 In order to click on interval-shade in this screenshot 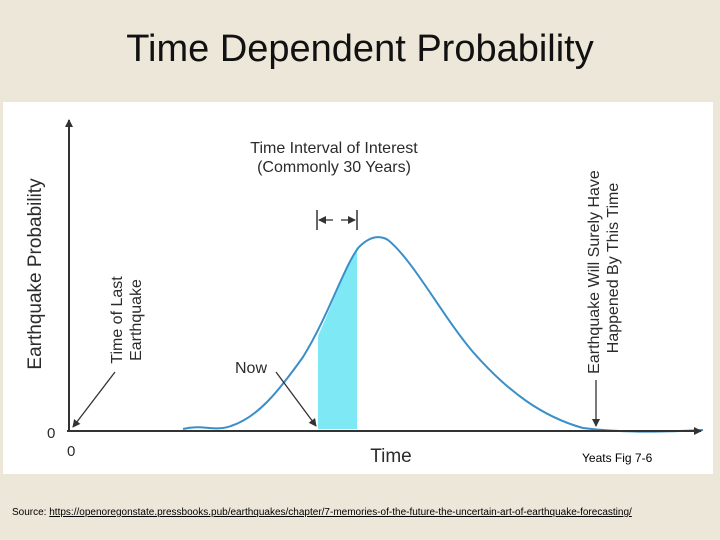, I will do `click(337, 338)`.